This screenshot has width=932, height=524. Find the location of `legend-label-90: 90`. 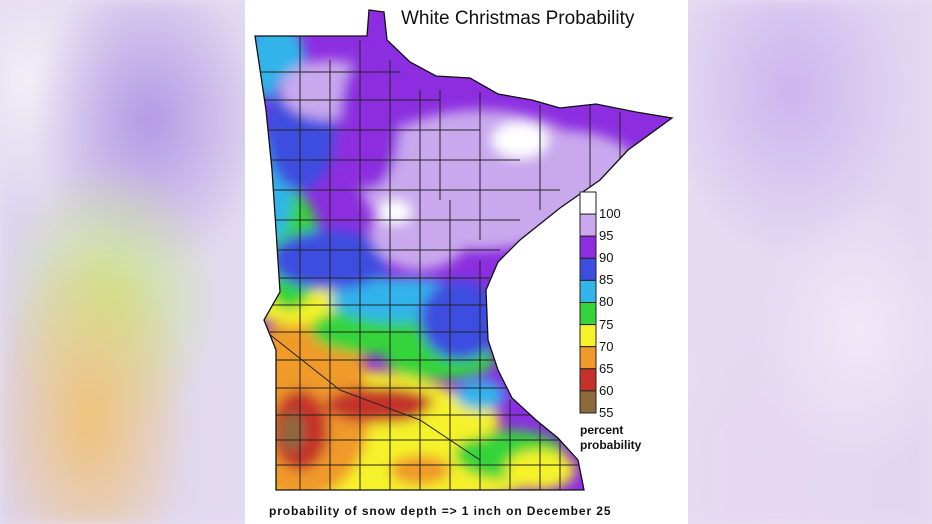

legend-label-90: 90 is located at coordinates (606, 258).